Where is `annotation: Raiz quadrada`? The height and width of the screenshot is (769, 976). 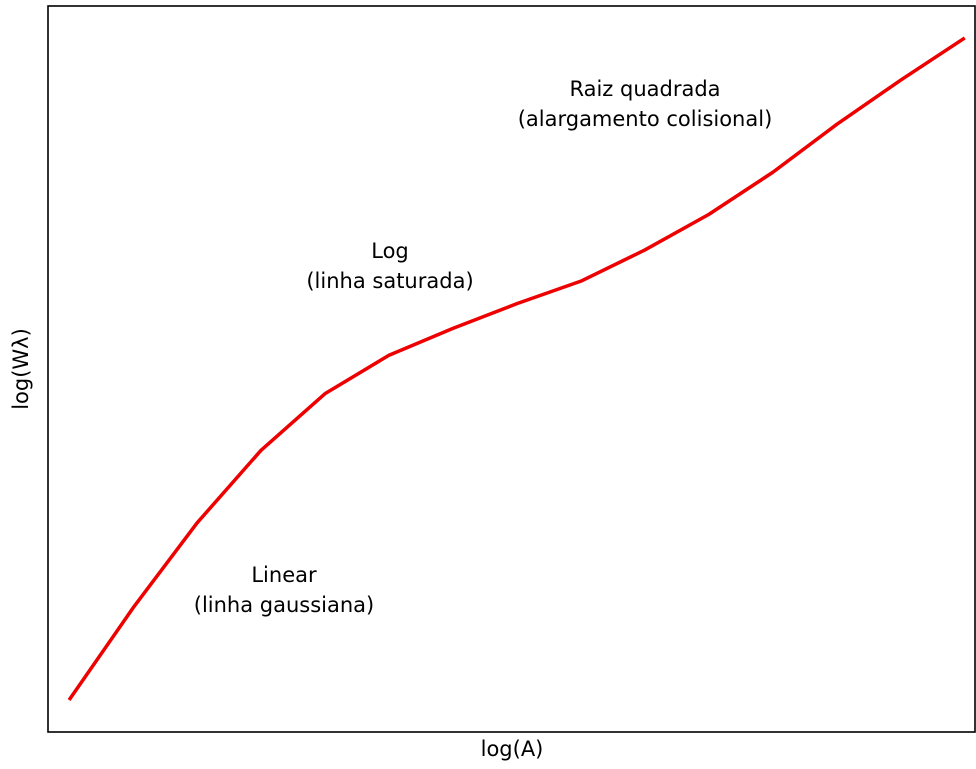
annotation: Raiz quadrada is located at coordinates (644, 89).